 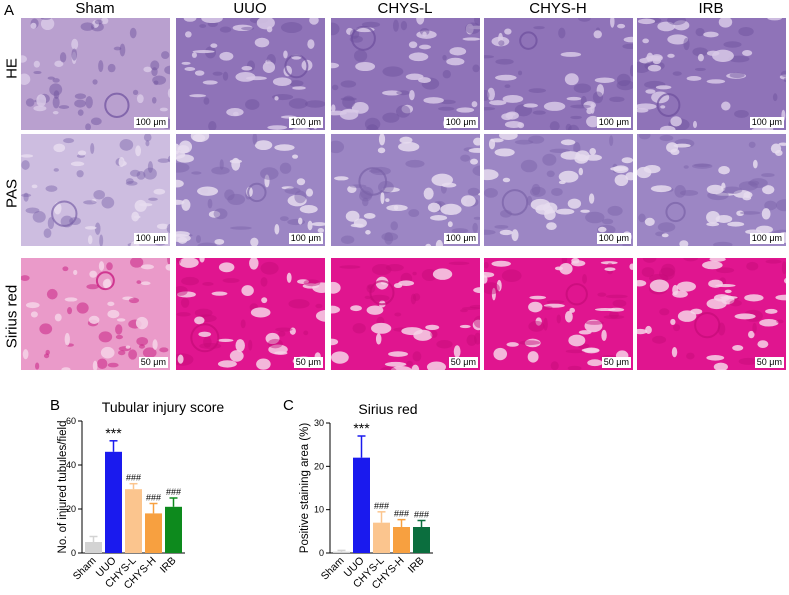 What do you see at coordinates (12, 68) in the screenshot?
I see `row-header-he: HE` at bounding box center [12, 68].